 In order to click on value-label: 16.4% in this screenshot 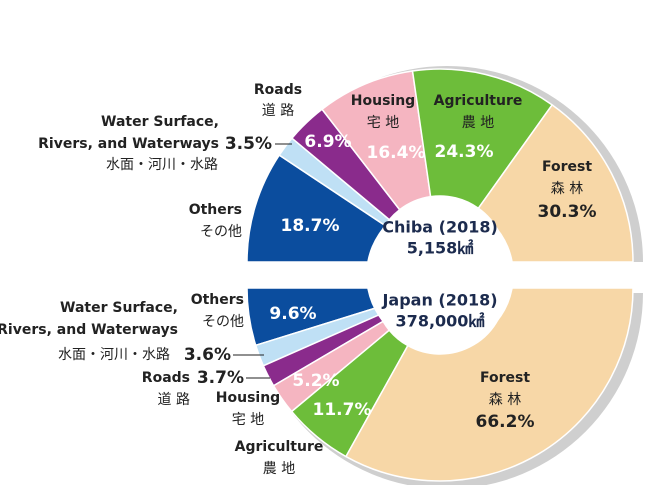, I will do `click(396, 153)`.